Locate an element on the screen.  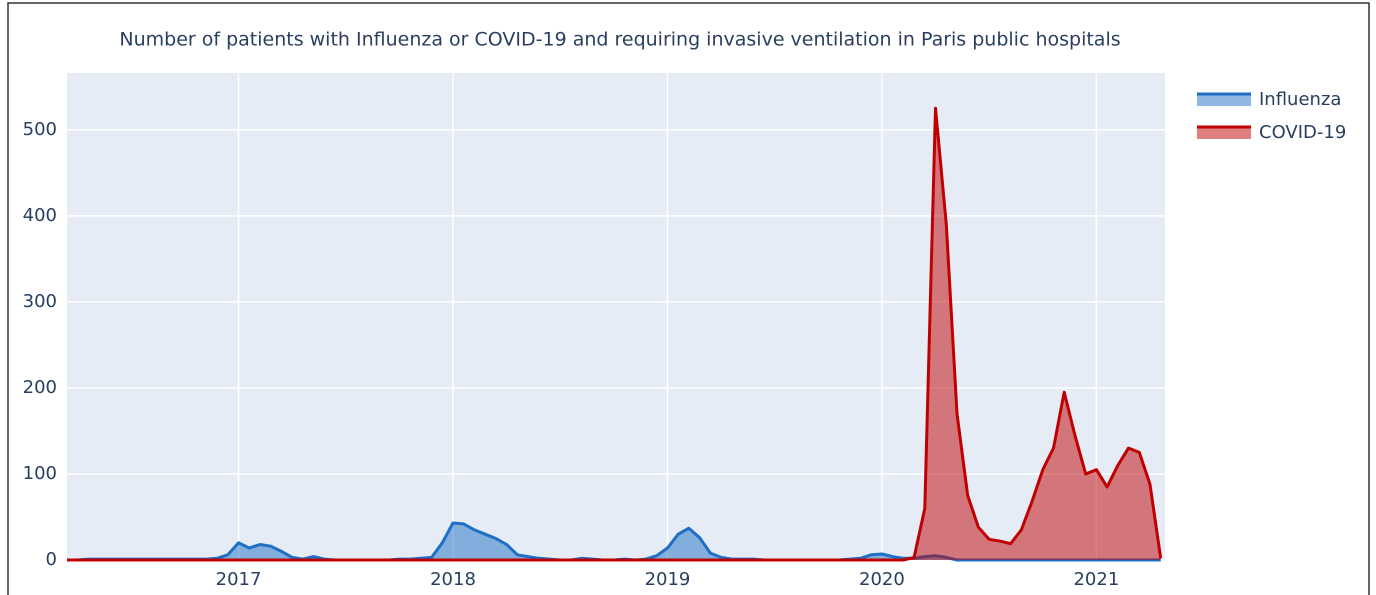
x-tick-label: 2020 is located at coordinates (882, 579).